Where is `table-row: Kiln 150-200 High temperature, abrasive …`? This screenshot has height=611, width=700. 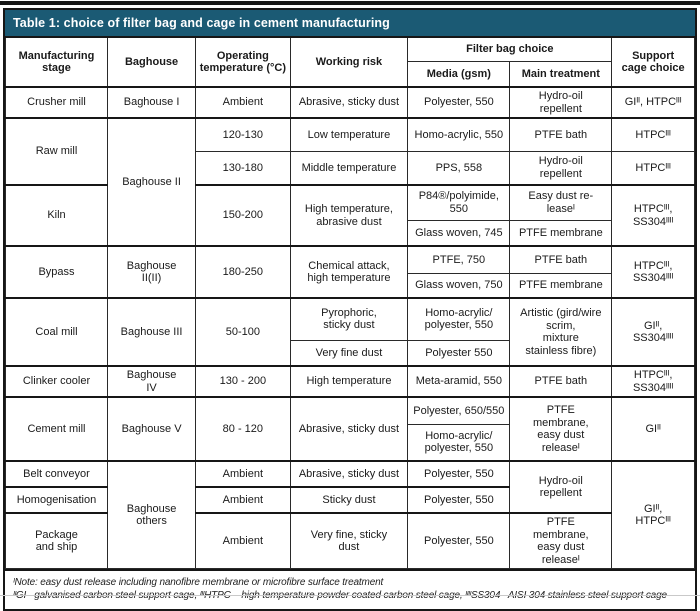
table-row: Kiln 150-200 High temperature, abrasive … is located at coordinates (350, 215).